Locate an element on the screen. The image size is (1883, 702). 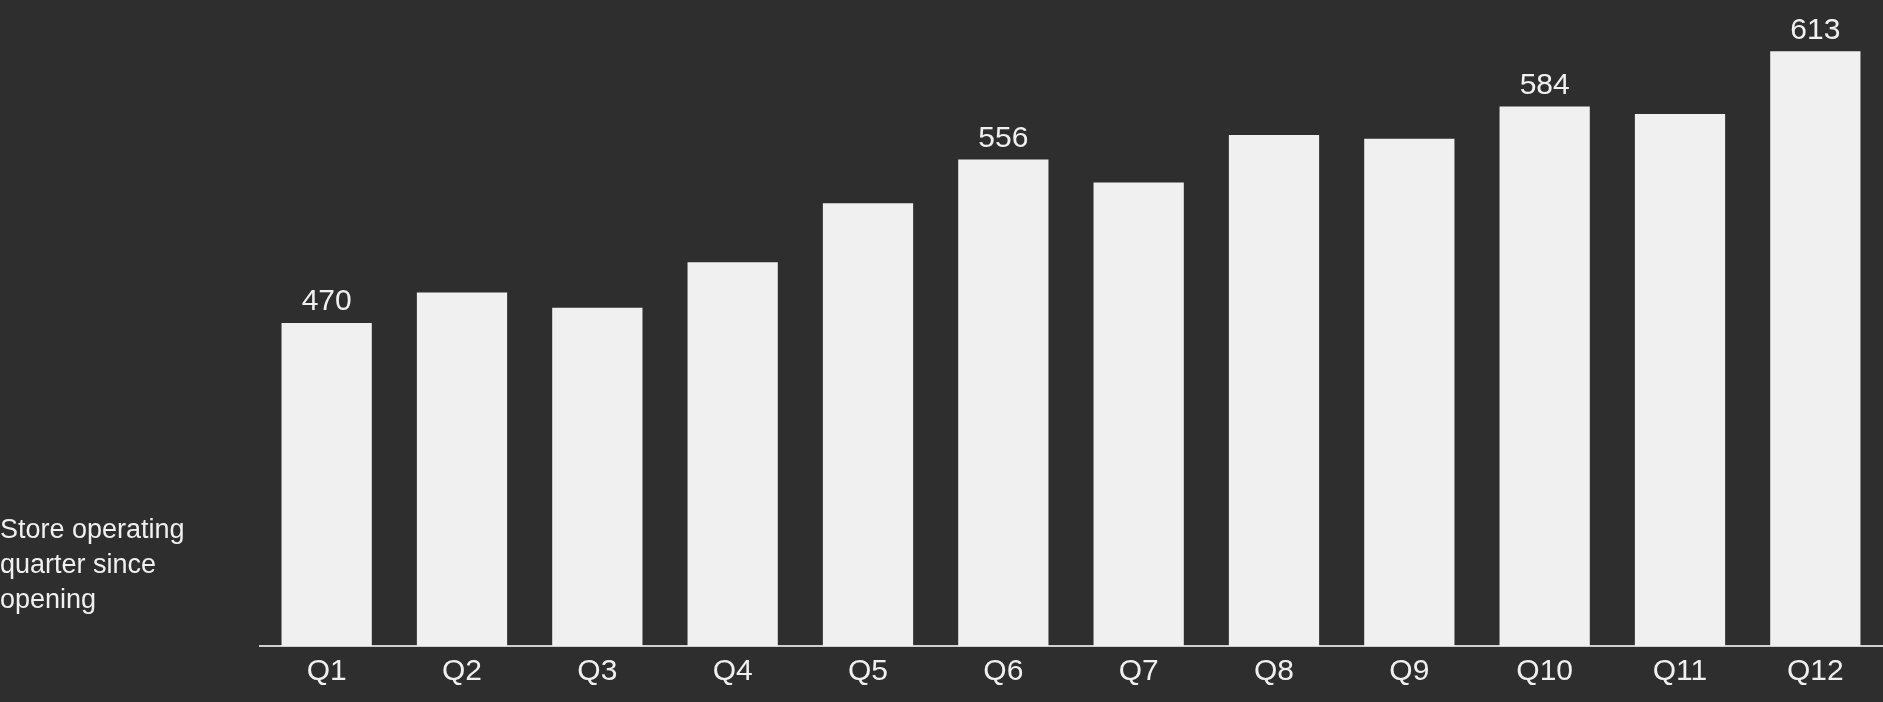
data-label: 470 is located at coordinates (326, 300).